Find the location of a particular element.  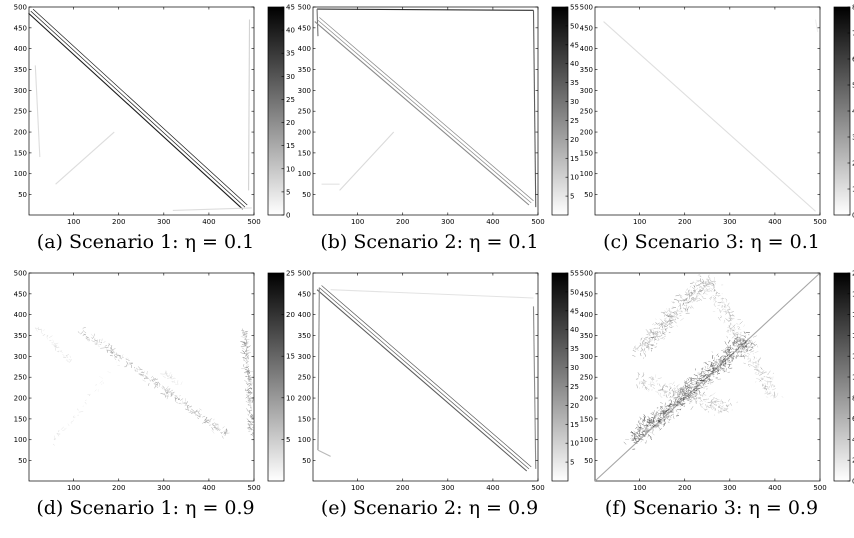

colorbar-tick-label: 18 is located at coordinates (853, 294).